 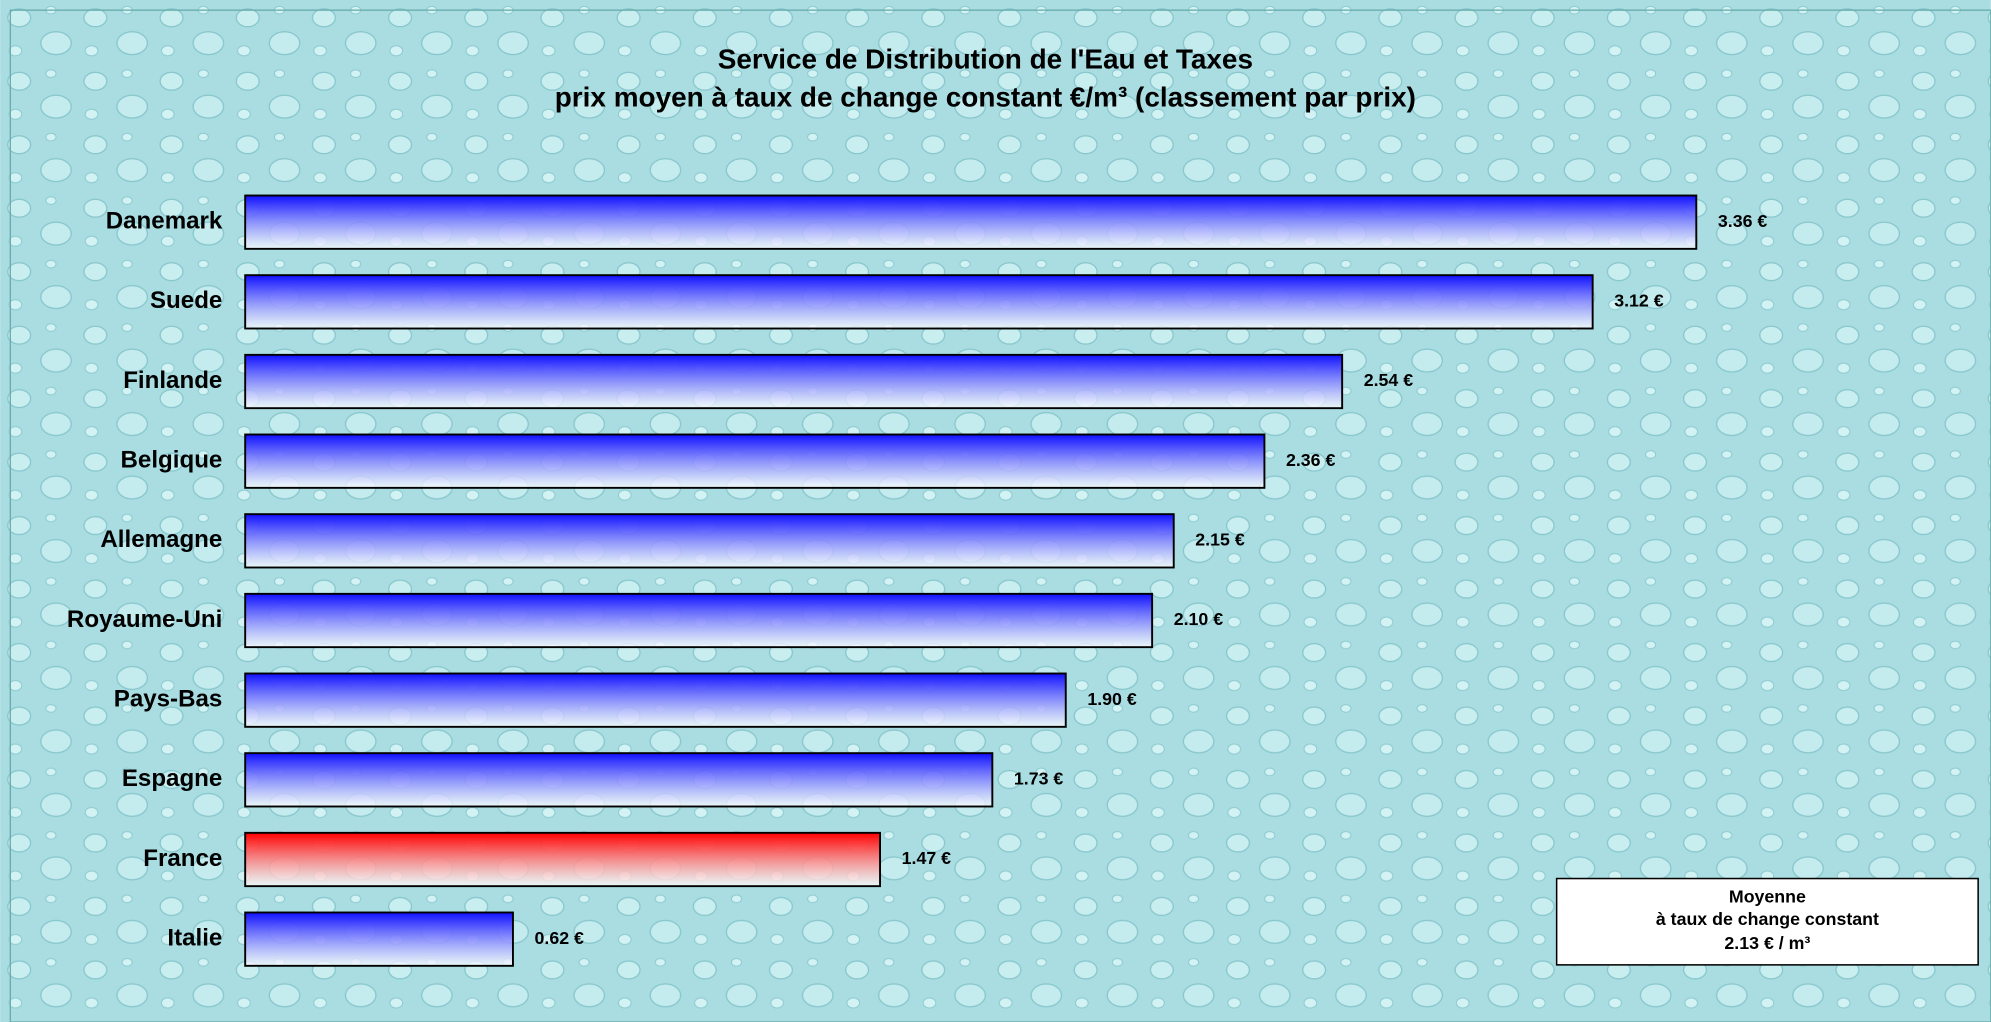 I want to click on category-label: Allemagne, so click(x=161, y=539).